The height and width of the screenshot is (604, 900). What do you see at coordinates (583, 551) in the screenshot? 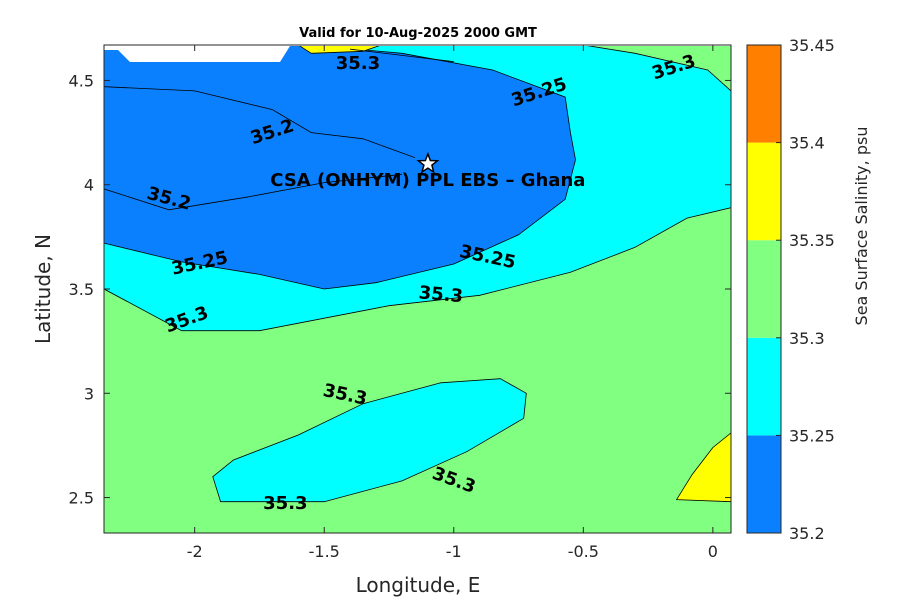
I see `x-tick-label: -0.5` at bounding box center [583, 551].